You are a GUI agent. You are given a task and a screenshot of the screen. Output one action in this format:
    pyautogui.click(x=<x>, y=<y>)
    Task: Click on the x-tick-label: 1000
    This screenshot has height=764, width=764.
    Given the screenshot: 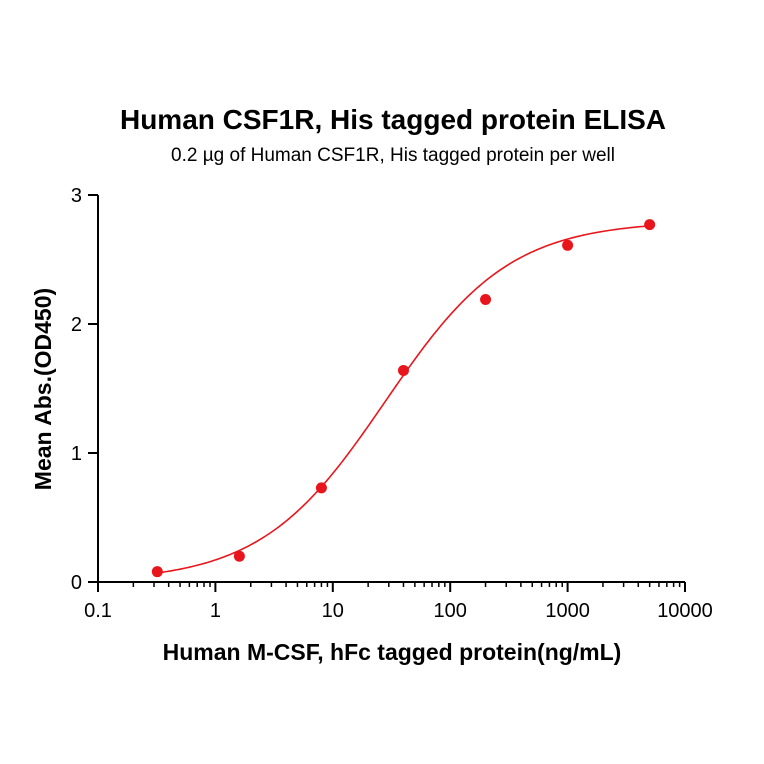 What is the action you would take?
    pyautogui.click(x=567, y=611)
    